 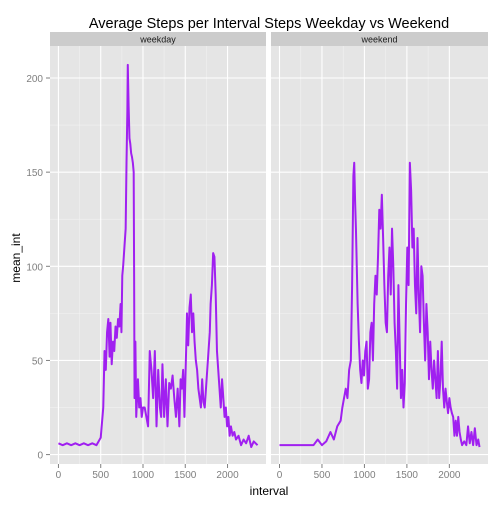 I want to click on y-tick-label: 200, so click(x=34, y=79).